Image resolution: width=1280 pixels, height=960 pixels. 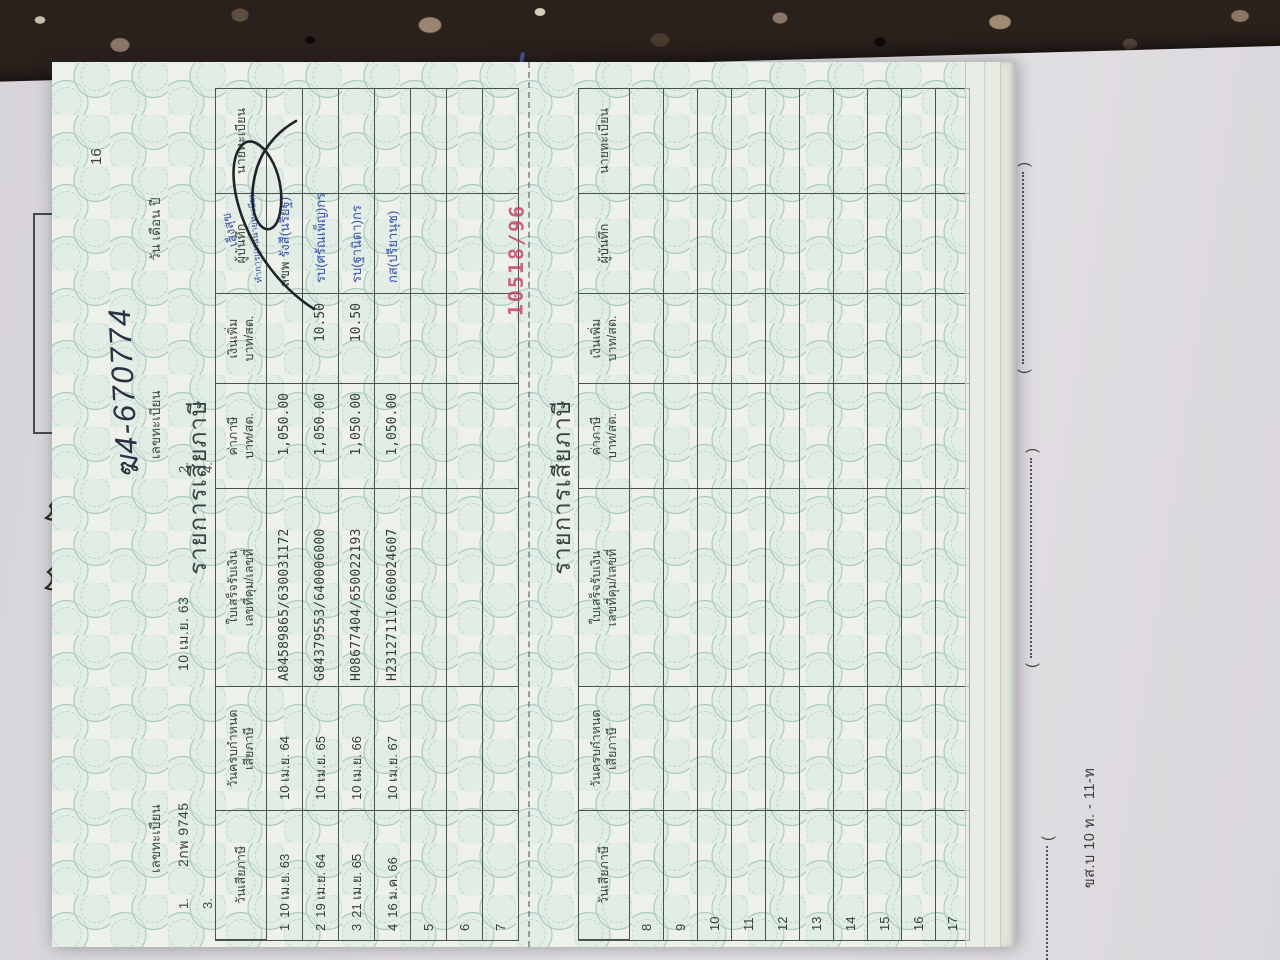 I want to click on cell-tax-date: 3 21 เม.ย. 65, so click(x=356, y=892).